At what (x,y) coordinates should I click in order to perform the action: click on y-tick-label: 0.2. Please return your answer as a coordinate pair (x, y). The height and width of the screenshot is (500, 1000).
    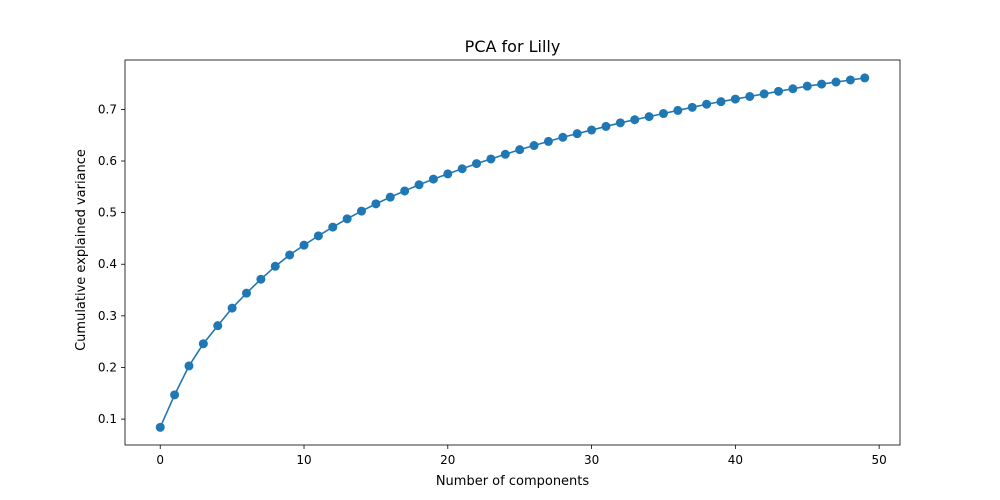
    Looking at the image, I should click on (107, 367).